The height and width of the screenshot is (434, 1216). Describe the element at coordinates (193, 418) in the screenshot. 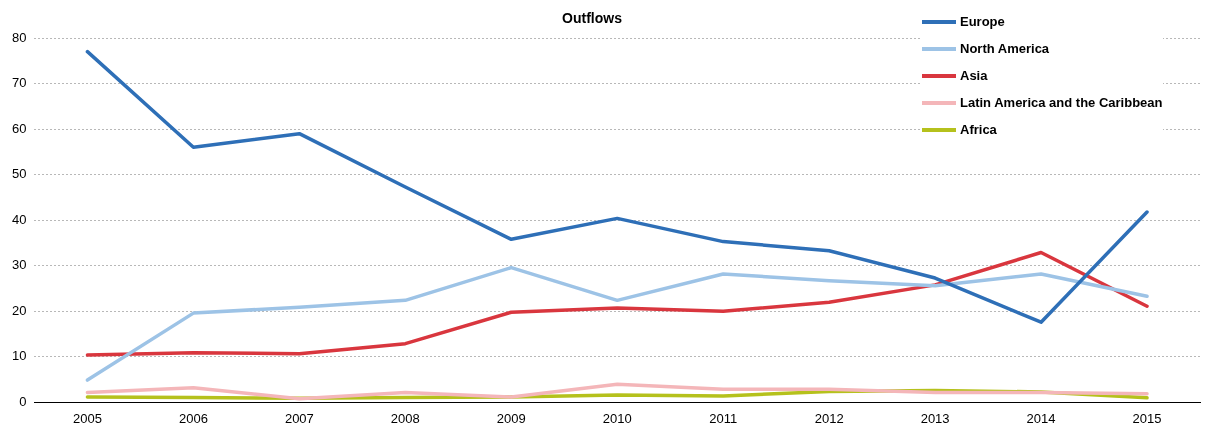

I see `x-tick-label: 2006` at that location.